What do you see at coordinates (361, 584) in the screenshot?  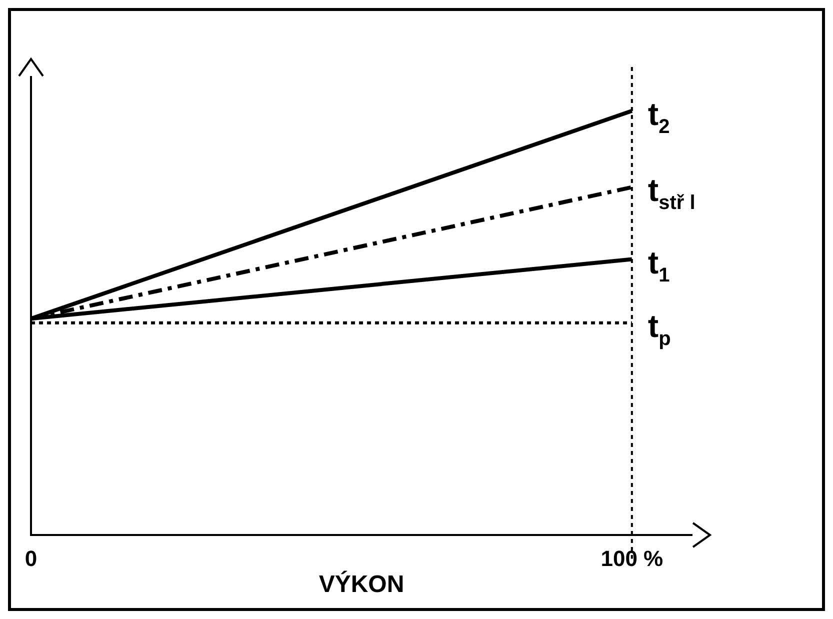 I see `x-axis-title: VÝKON` at bounding box center [361, 584].